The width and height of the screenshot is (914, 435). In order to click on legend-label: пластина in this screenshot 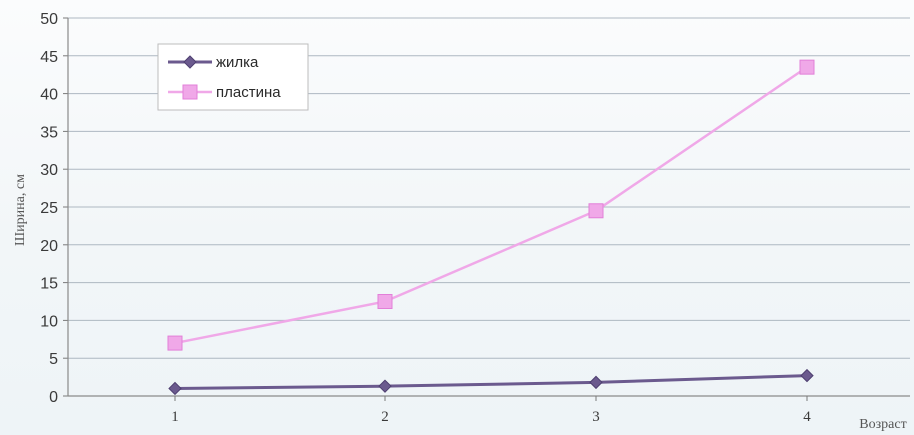, I will do `click(248, 92)`.